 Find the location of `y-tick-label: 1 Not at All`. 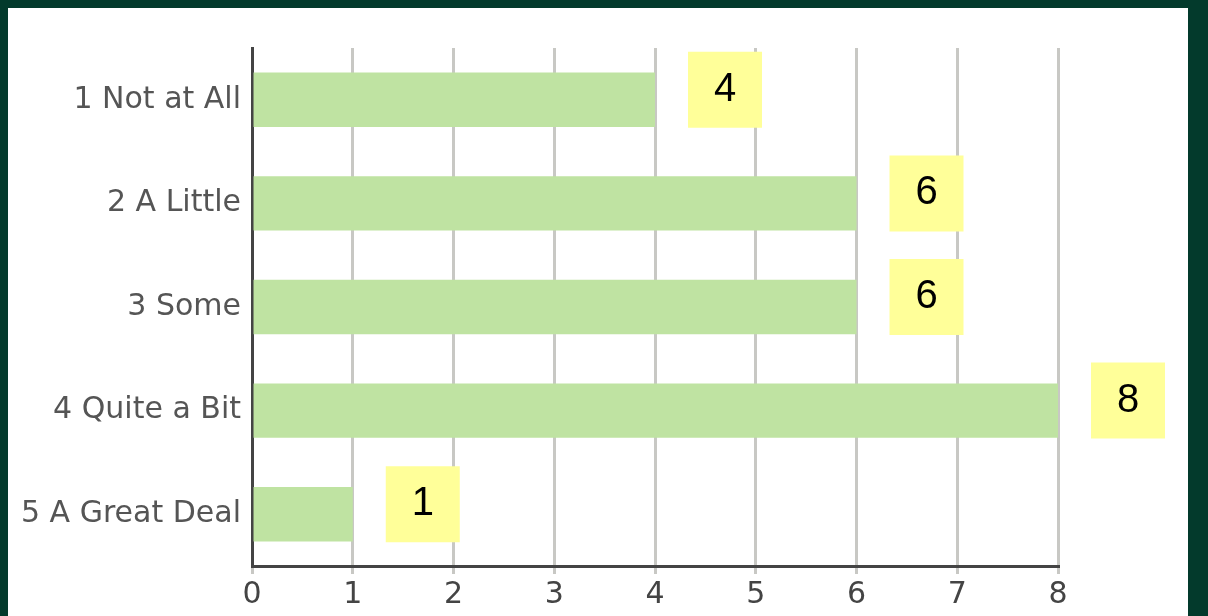

y-tick-label: 1 Not at All is located at coordinates (157, 97).